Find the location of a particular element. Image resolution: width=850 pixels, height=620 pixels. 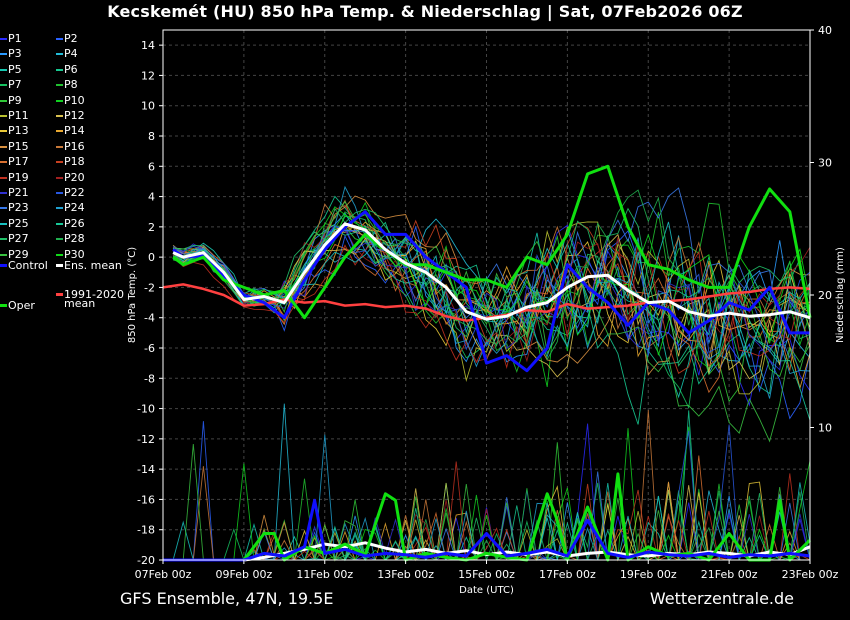

y-left-tick-label: -10 is located at coordinates (146, 409).